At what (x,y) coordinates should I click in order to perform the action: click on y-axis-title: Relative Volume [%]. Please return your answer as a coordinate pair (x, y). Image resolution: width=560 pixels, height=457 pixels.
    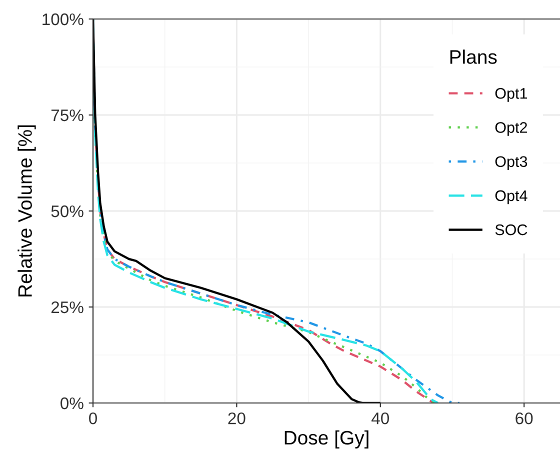
    Looking at the image, I should click on (27, 210).